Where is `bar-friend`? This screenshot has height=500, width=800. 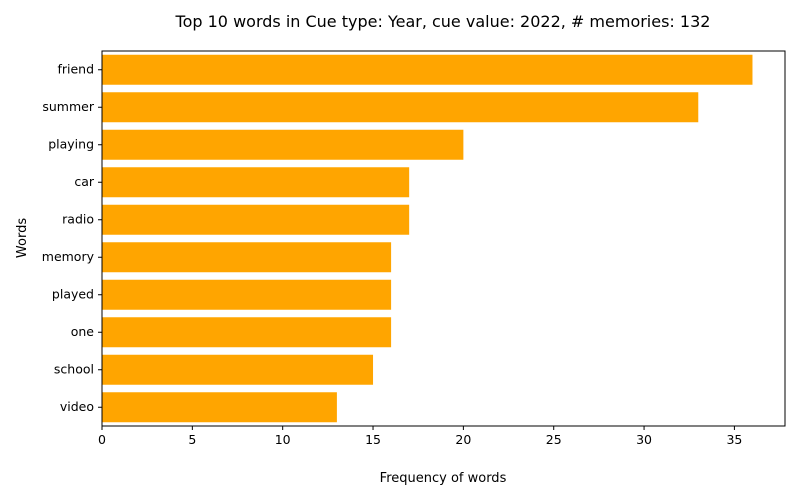 bar-friend is located at coordinates (427, 69).